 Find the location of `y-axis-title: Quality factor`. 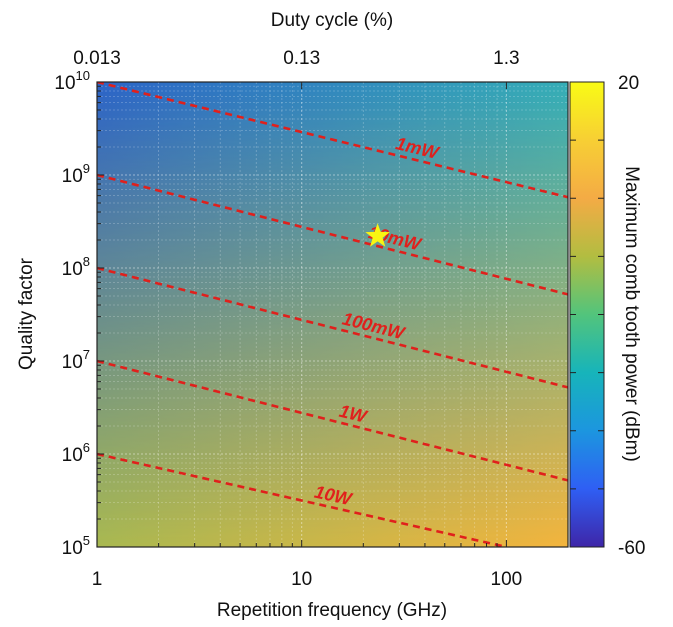

y-axis-title: Quality factor is located at coordinates (26, 313).